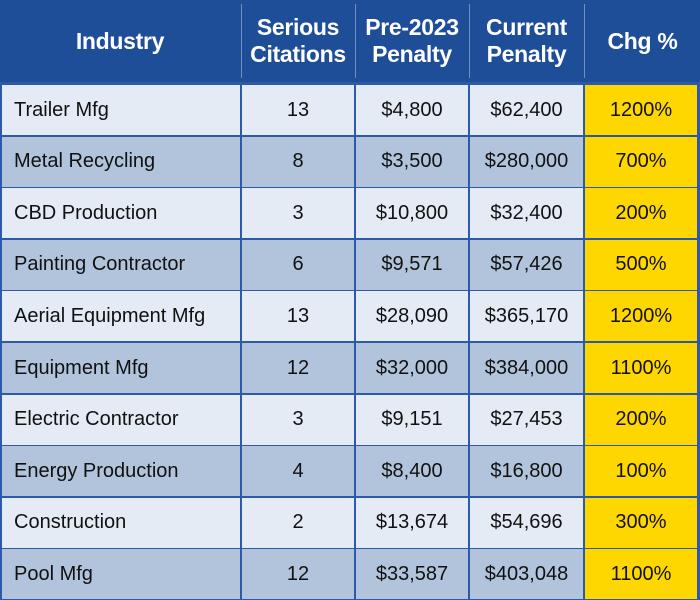 The width and height of the screenshot is (700, 600). What do you see at coordinates (526, 574) in the screenshot?
I see `cell-current-penalty: $403,048` at bounding box center [526, 574].